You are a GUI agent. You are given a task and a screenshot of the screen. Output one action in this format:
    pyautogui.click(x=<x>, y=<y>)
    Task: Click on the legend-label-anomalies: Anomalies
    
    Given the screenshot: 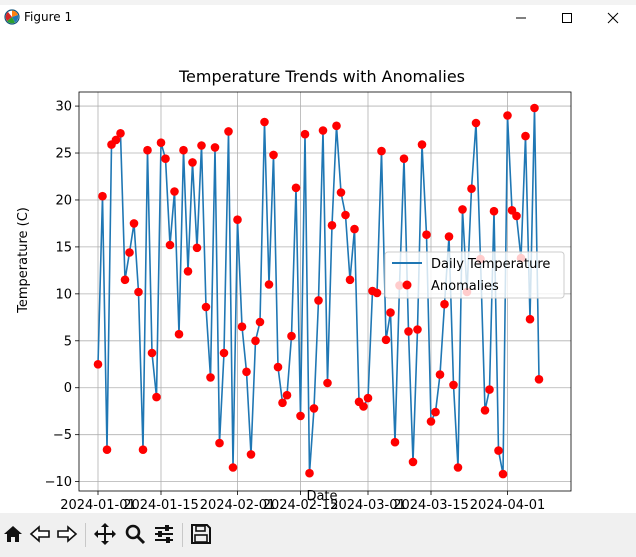 What is the action you would take?
    pyautogui.click(x=465, y=286)
    